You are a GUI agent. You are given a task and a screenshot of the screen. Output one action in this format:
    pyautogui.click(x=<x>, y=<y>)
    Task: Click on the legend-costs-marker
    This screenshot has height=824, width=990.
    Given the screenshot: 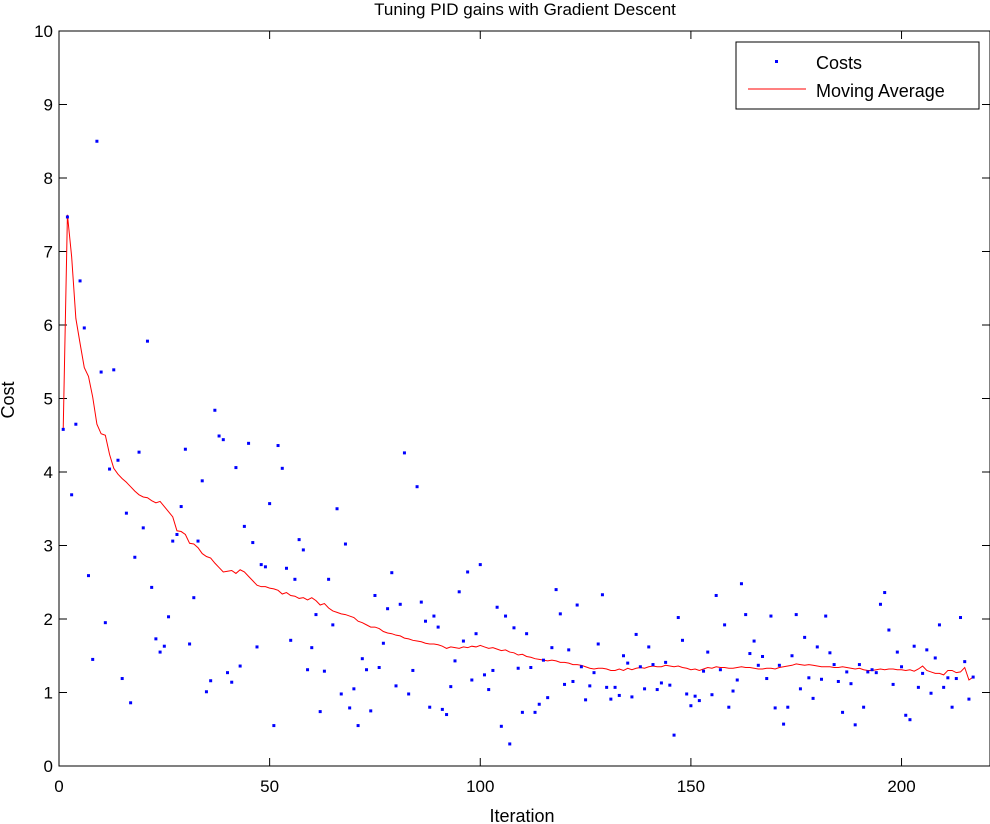 What is the action you would take?
    pyautogui.click(x=776, y=61)
    